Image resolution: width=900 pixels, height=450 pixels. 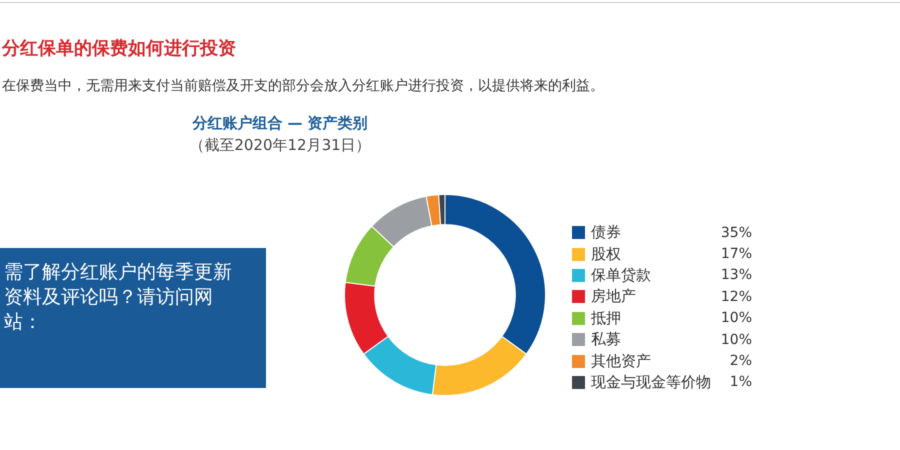 What do you see at coordinates (736, 254) in the screenshot?
I see `data-label: 17%` at bounding box center [736, 254].